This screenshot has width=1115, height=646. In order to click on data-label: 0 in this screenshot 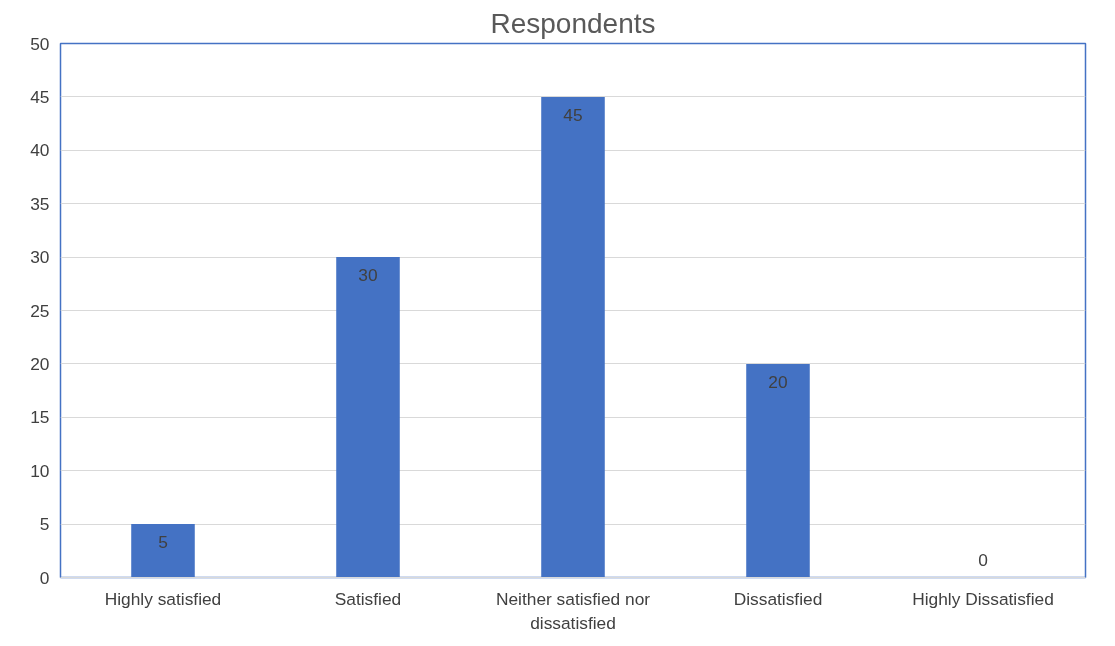, I will do `click(983, 559)`.